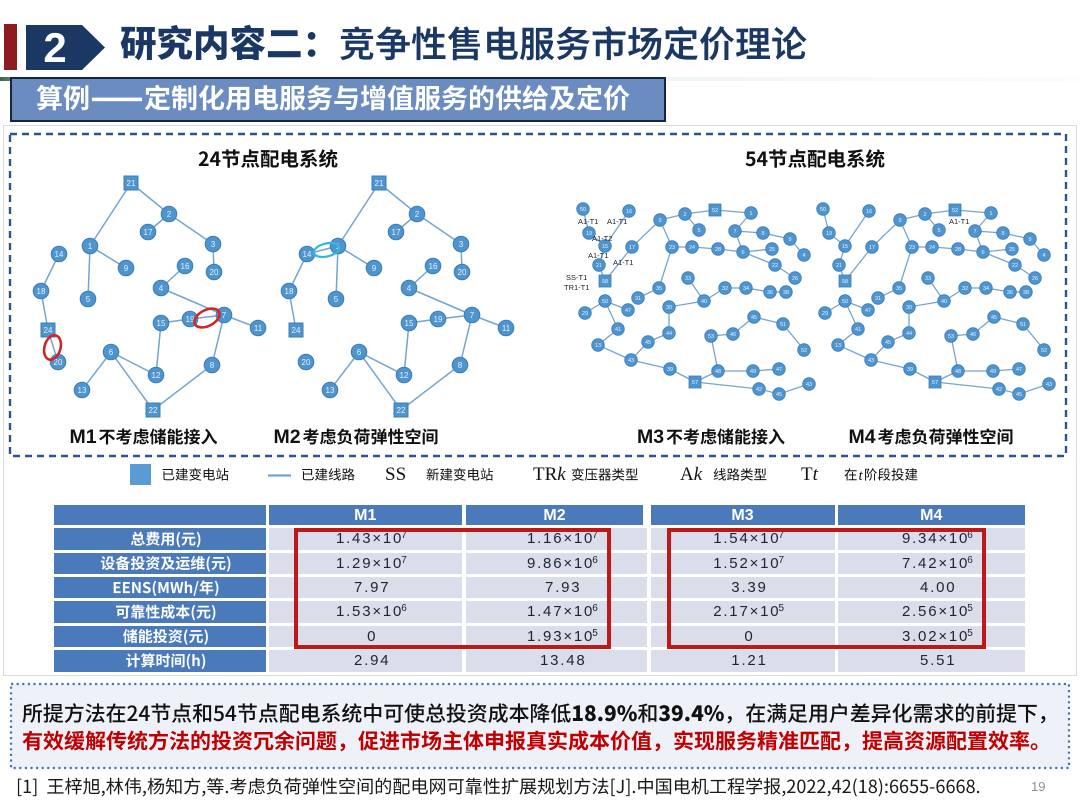 The image size is (1080, 810). I want to click on svg-text: 1, so click(990, 214).